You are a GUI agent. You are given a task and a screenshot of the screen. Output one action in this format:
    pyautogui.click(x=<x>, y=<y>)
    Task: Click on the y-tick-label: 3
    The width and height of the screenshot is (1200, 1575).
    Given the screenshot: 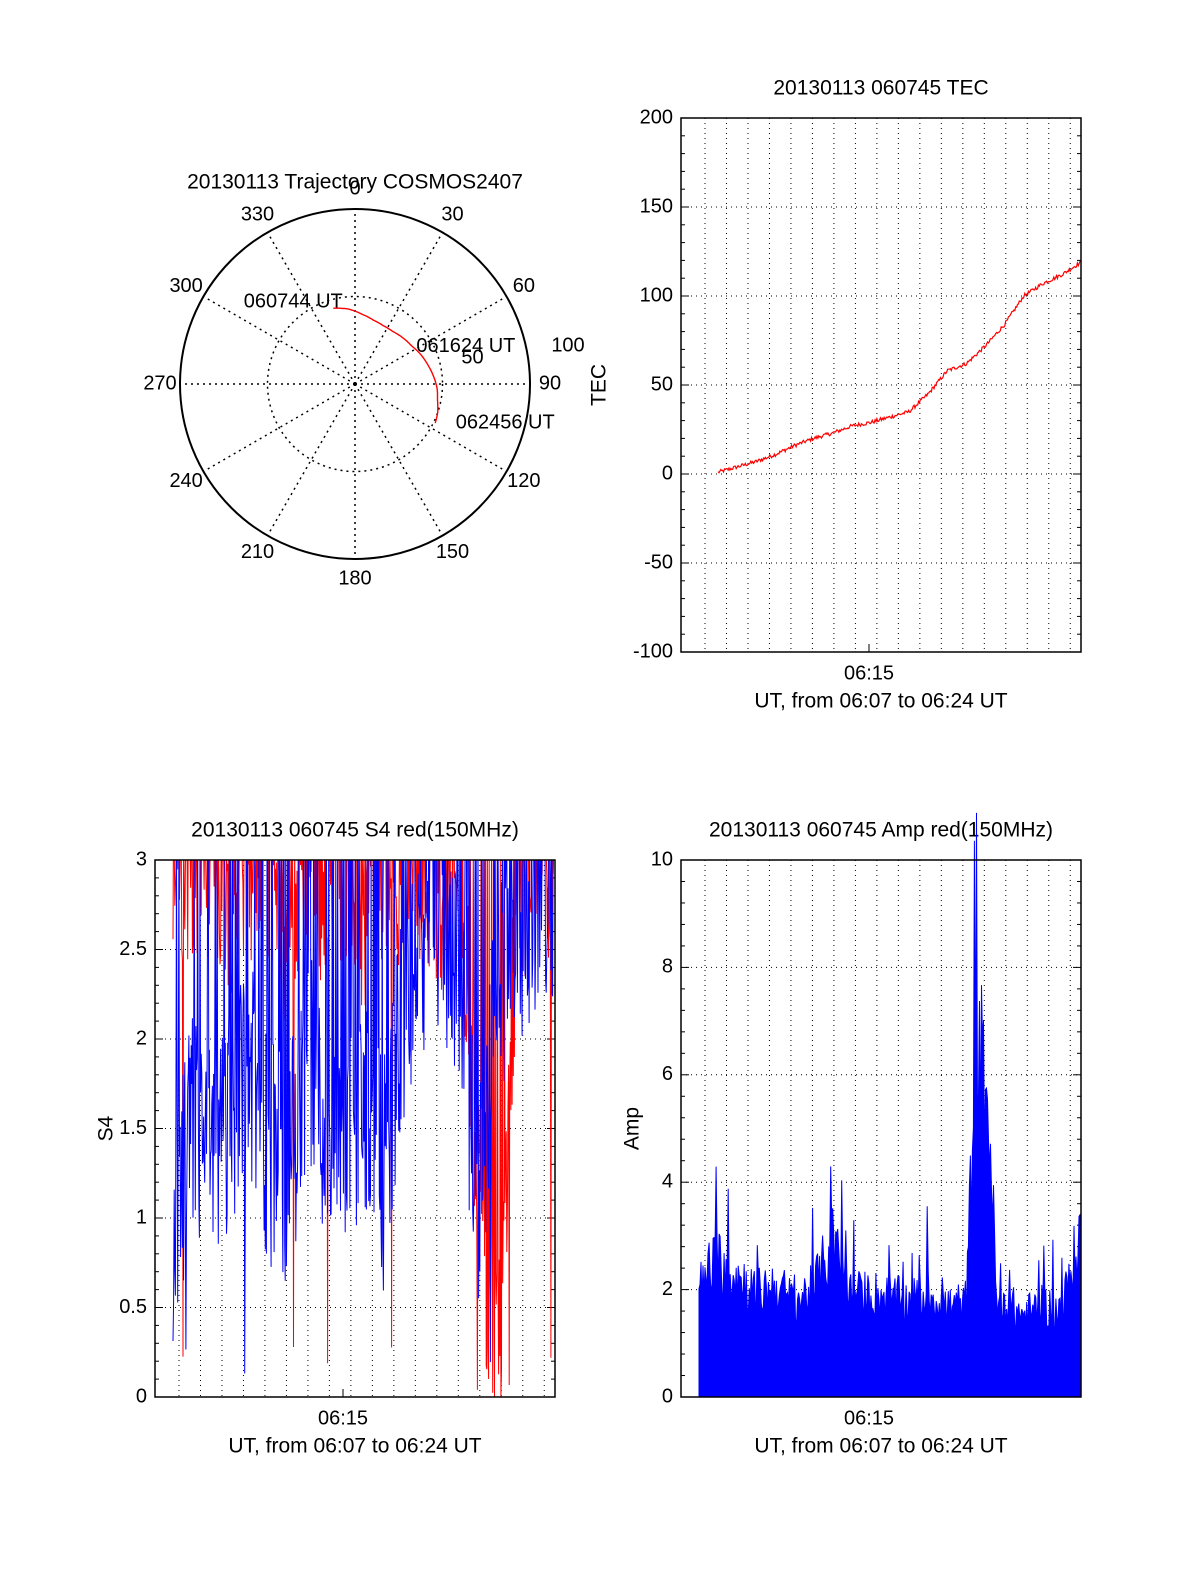 What is the action you would take?
    pyautogui.click(x=141, y=859)
    